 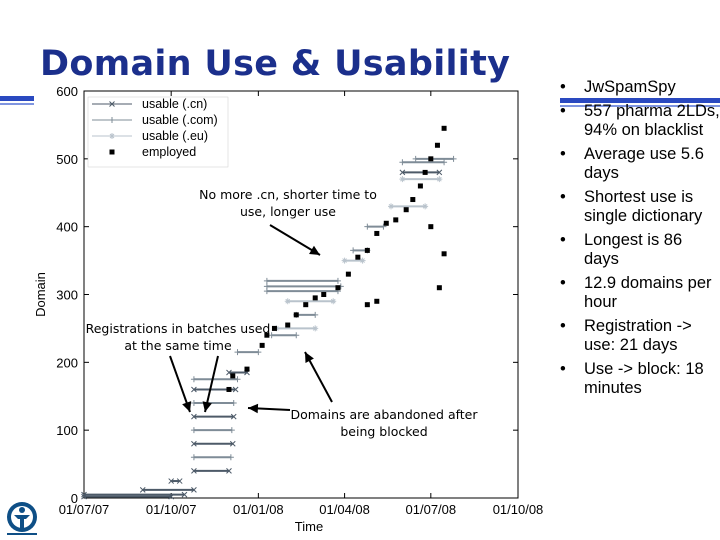 I want to click on title-rule-right, so click(x=640, y=100).